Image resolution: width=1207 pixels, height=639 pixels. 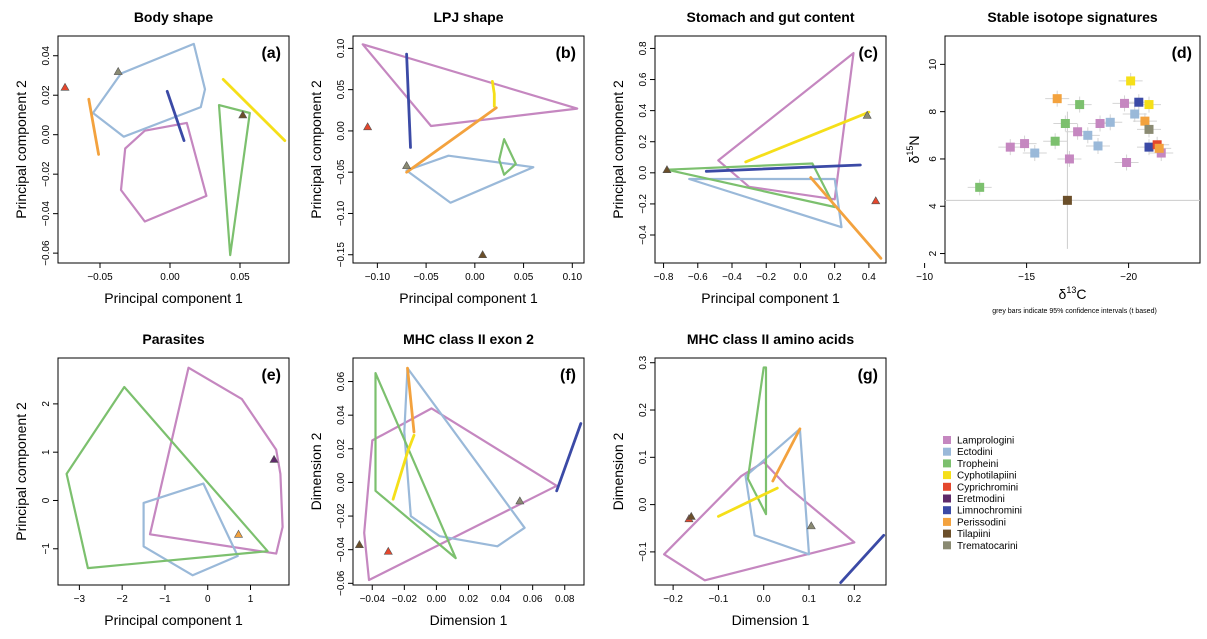 What do you see at coordinates (914, 159) in the screenshot?
I see `y-axis-label-part: δ` at bounding box center [914, 159].